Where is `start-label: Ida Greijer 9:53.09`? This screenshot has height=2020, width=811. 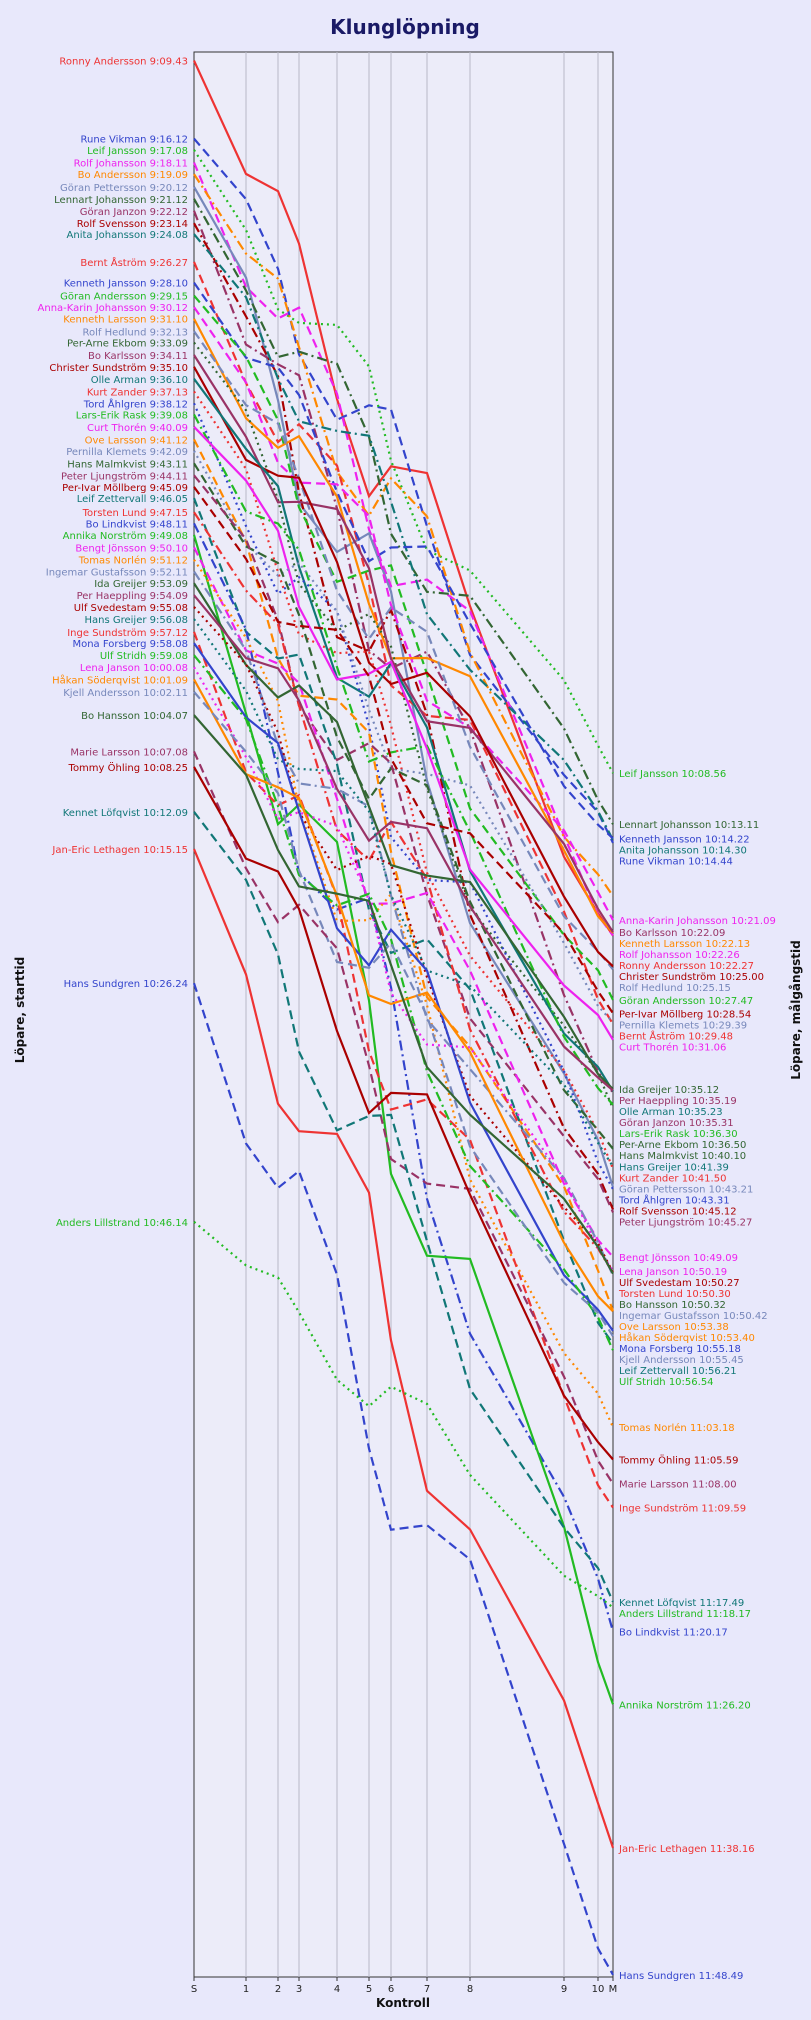 start-label: Ida Greijer 9:53.09 is located at coordinates (141, 584).